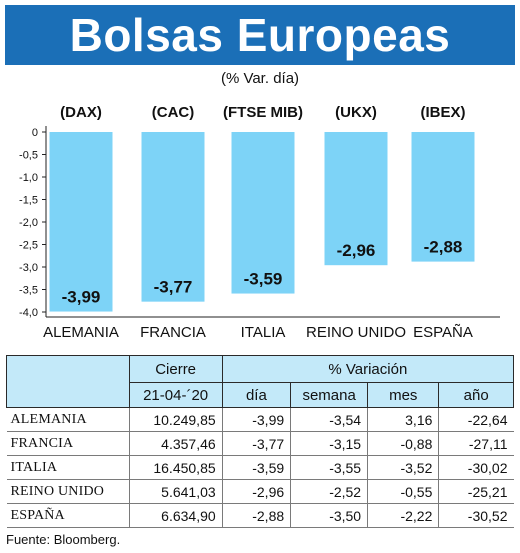  What do you see at coordinates (176, 515) in the screenshot?
I see `row-value: 6.634,90` at bounding box center [176, 515].